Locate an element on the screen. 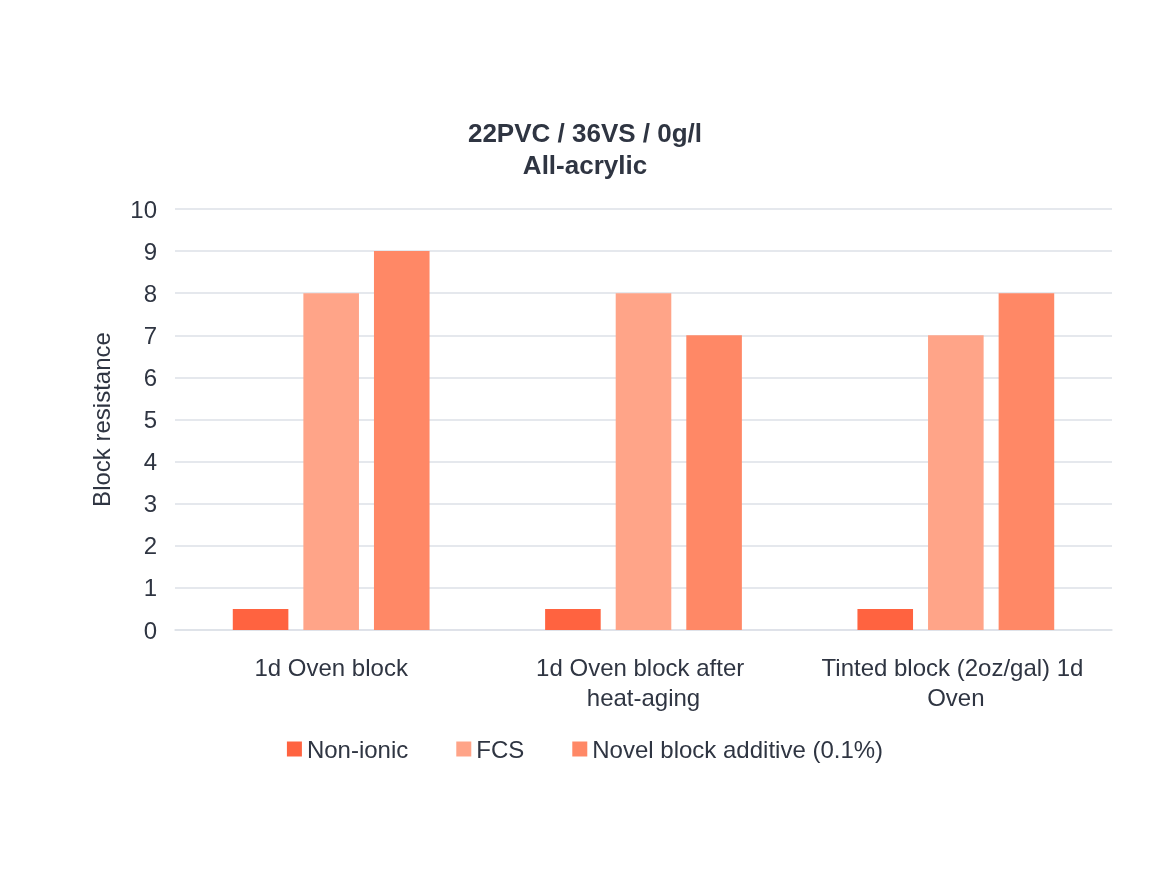 This screenshot has height=878, width=1170. y-tick-label: 0 is located at coordinates (150, 630).